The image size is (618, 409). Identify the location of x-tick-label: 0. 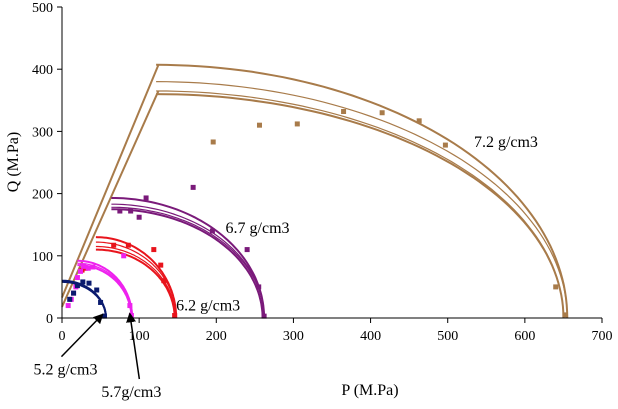
(62, 336).